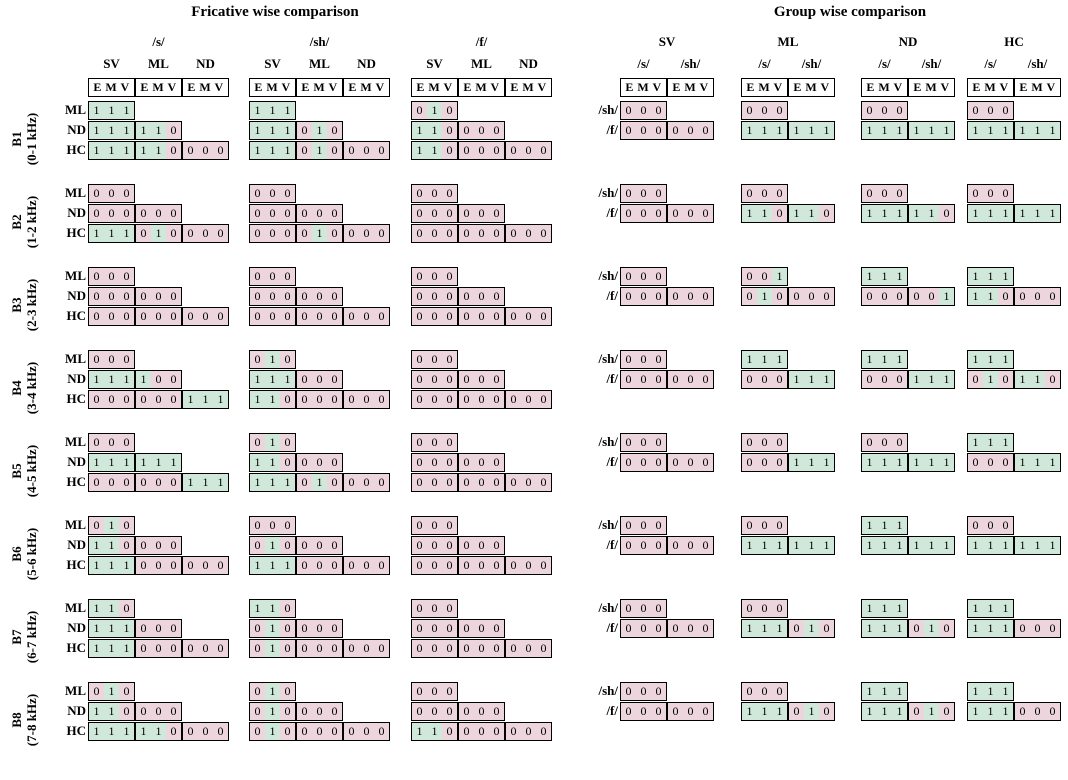 This screenshot has width=1068, height=780. I want to click on row-label: /sh/, so click(608, 192).